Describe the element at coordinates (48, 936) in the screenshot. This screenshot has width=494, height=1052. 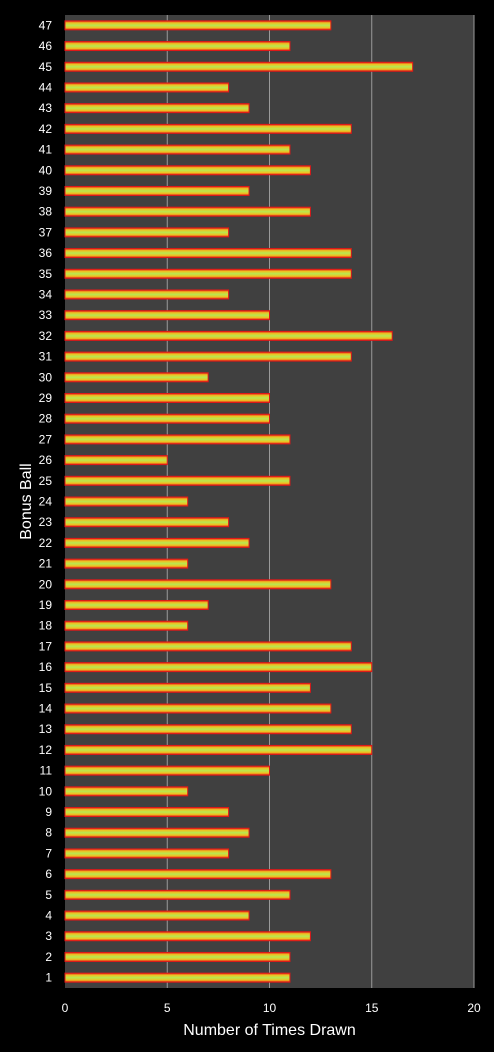
I see `y-tick-label: 3` at that location.